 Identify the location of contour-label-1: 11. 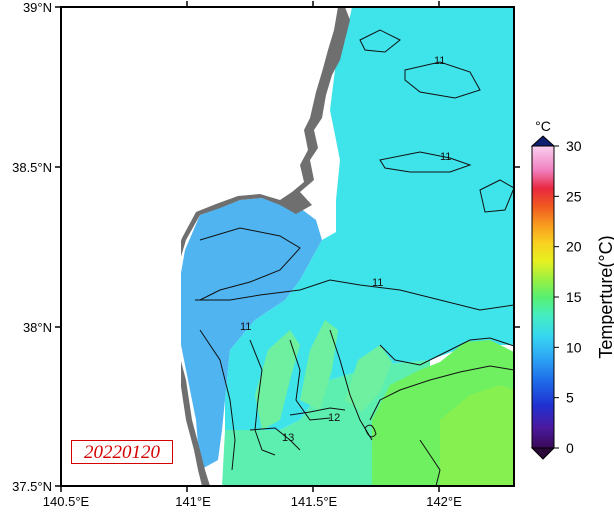
(439, 61).